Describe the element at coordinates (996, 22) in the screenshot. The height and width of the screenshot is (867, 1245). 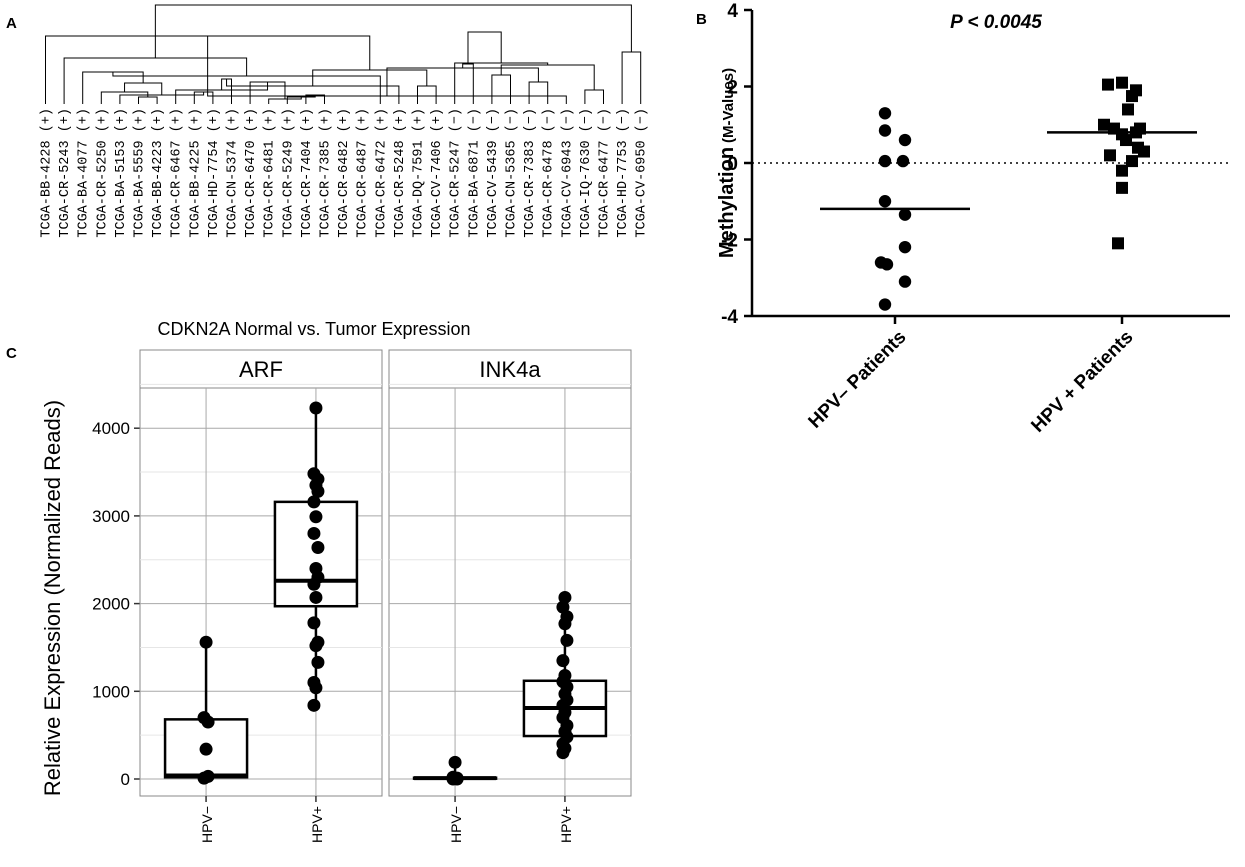
I see `p-value-annotation: P < 0.0045` at that location.